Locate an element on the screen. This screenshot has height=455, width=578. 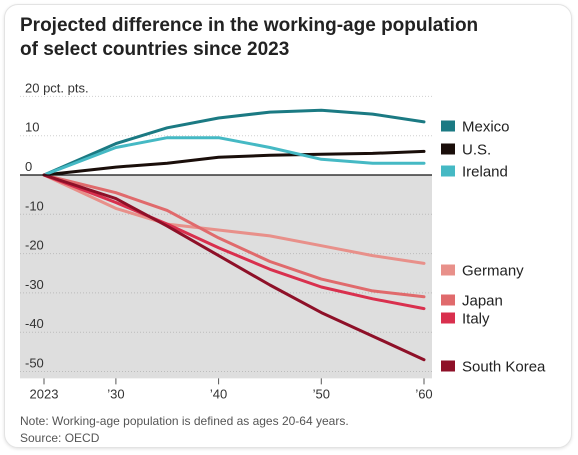
legend-label: Italy is located at coordinates (476, 319).